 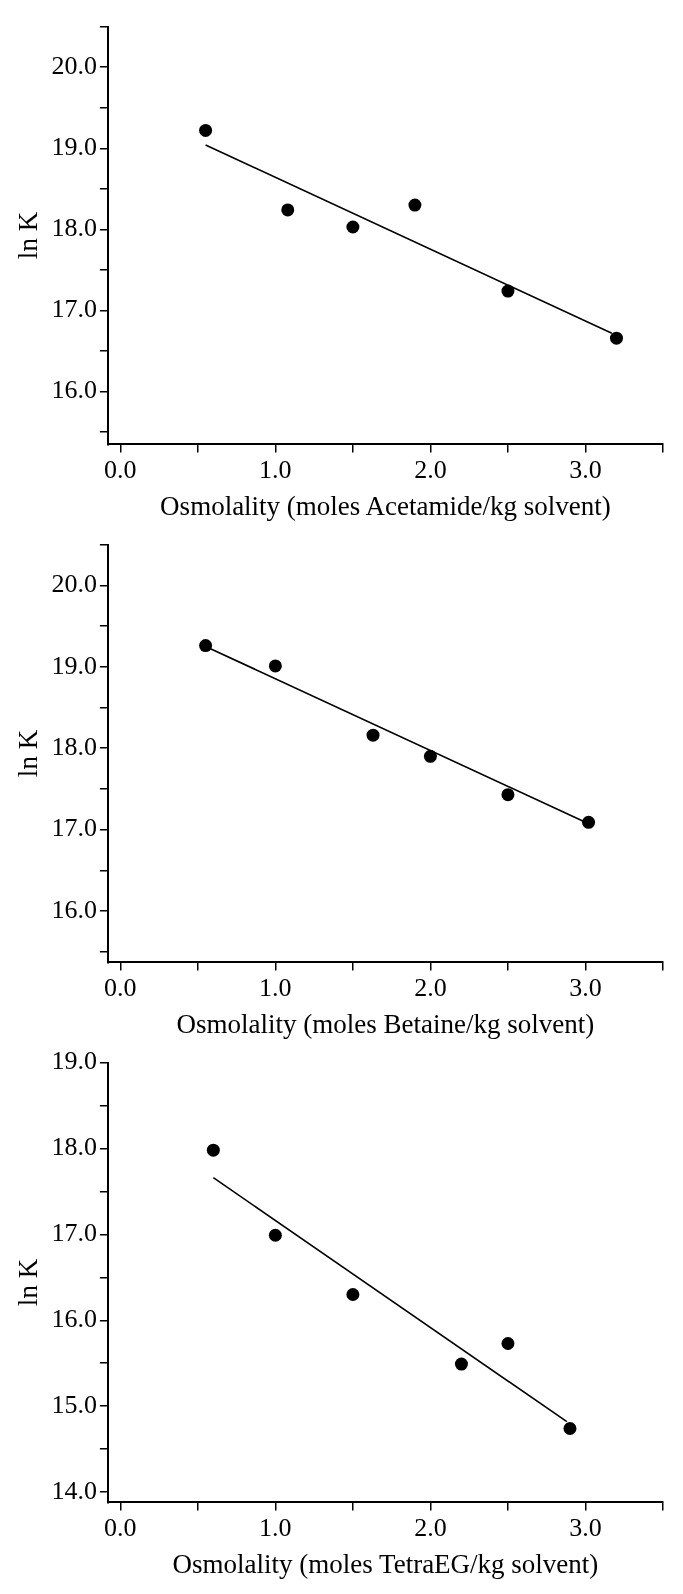 I want to click on x-axis-title: Osmolality (moles Betaine/kg solvent), so click(x=385, y=1023).